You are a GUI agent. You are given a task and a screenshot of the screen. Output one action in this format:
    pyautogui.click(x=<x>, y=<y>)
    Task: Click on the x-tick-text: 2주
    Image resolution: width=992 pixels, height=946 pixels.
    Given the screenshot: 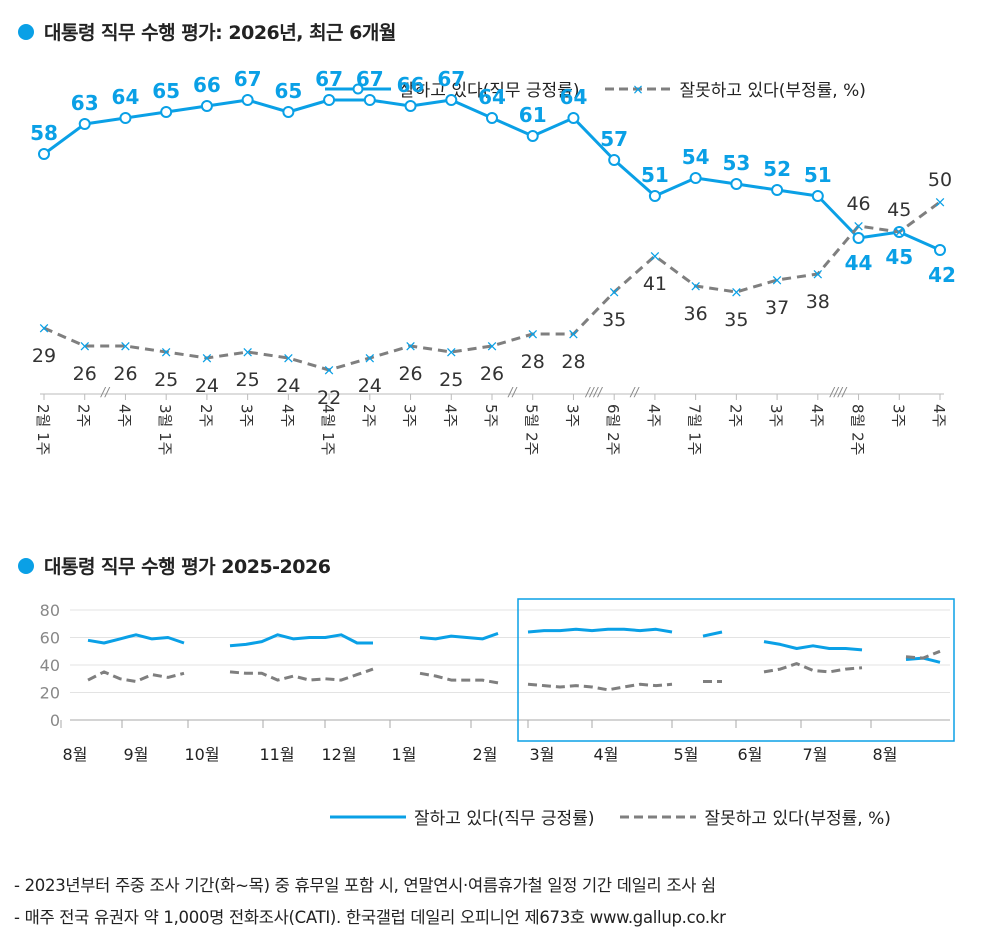 What is the action you would take?
    pyautogui.click(x=369, y=415)
    